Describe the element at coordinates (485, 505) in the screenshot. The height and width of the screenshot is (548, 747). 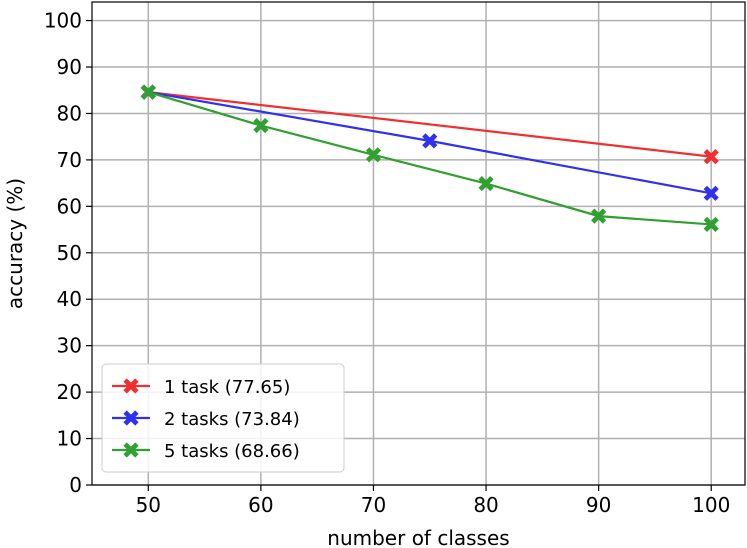
I see `x-tick-label: 80` at that location.